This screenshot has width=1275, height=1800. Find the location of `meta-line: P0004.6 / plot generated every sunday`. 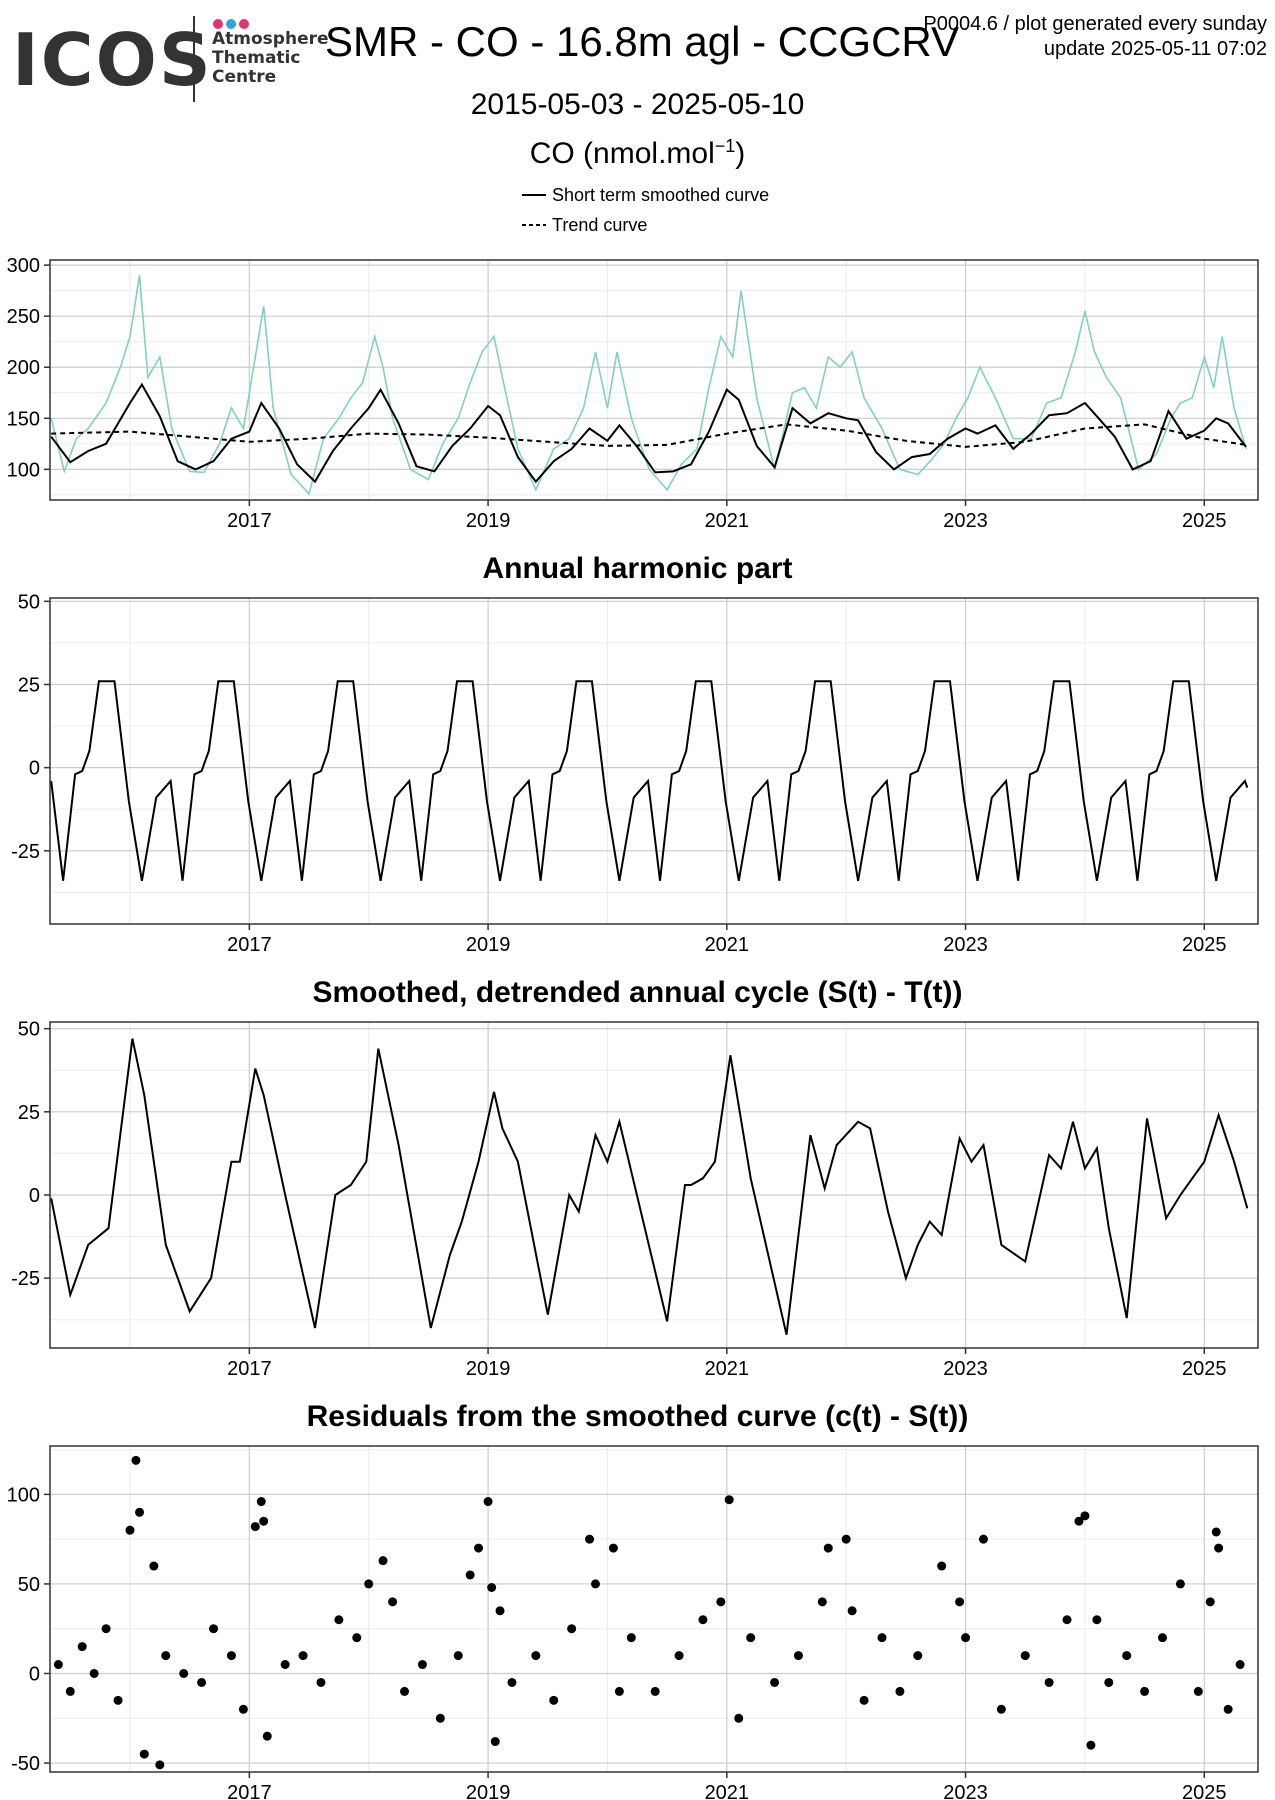

meta-line: P0004.6 / plot generated every sunday is located at coordinates (1095, 24).